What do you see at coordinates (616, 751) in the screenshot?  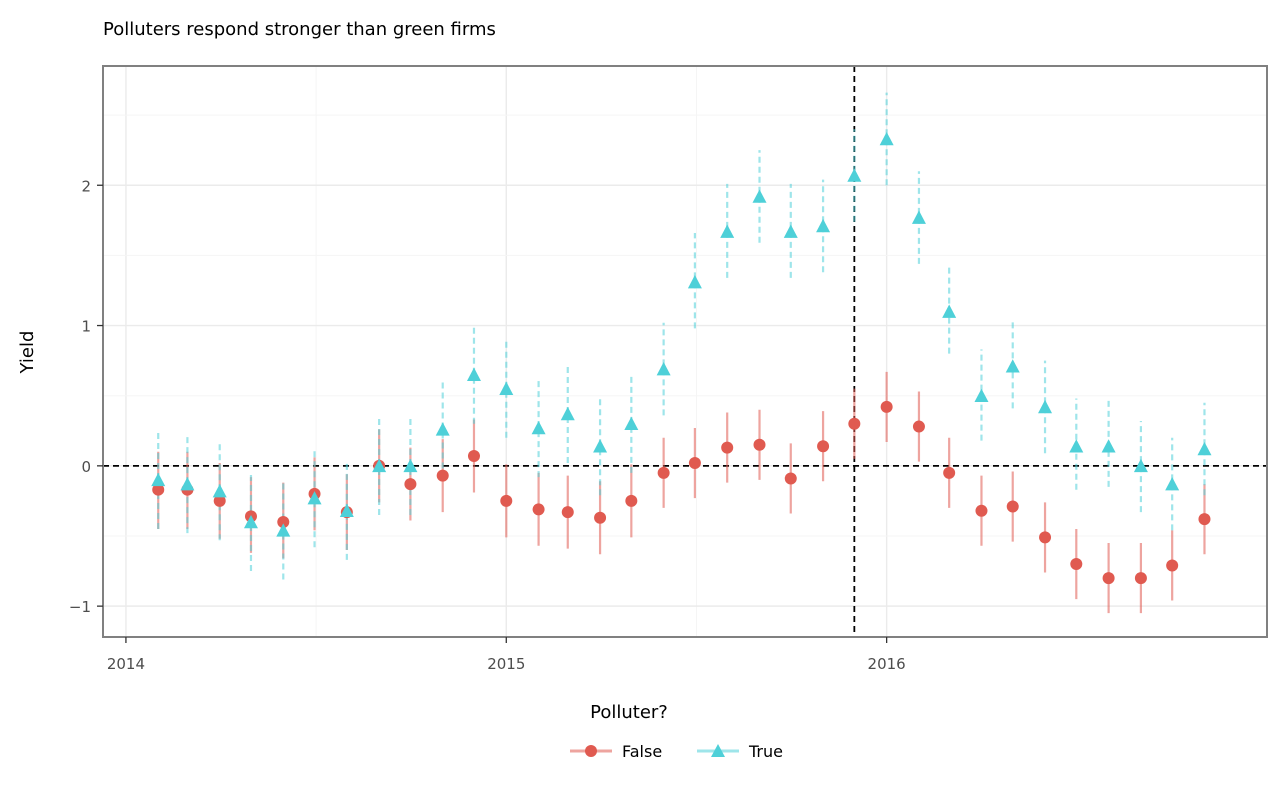 I see `legend-item-false: False` at bounding box center [616, 751].